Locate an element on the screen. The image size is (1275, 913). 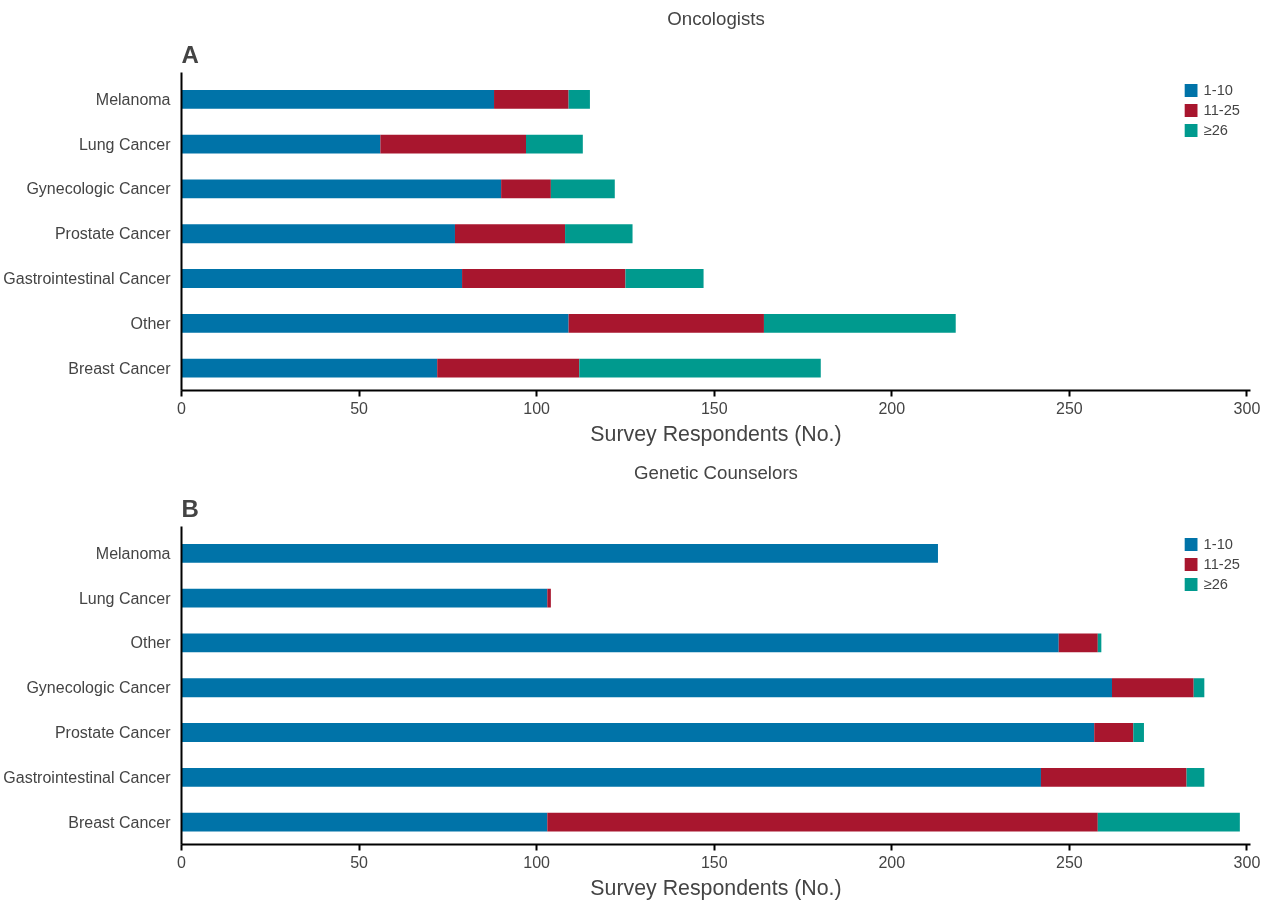
chart-title: Oncologists is located at coordinates (716, 18).